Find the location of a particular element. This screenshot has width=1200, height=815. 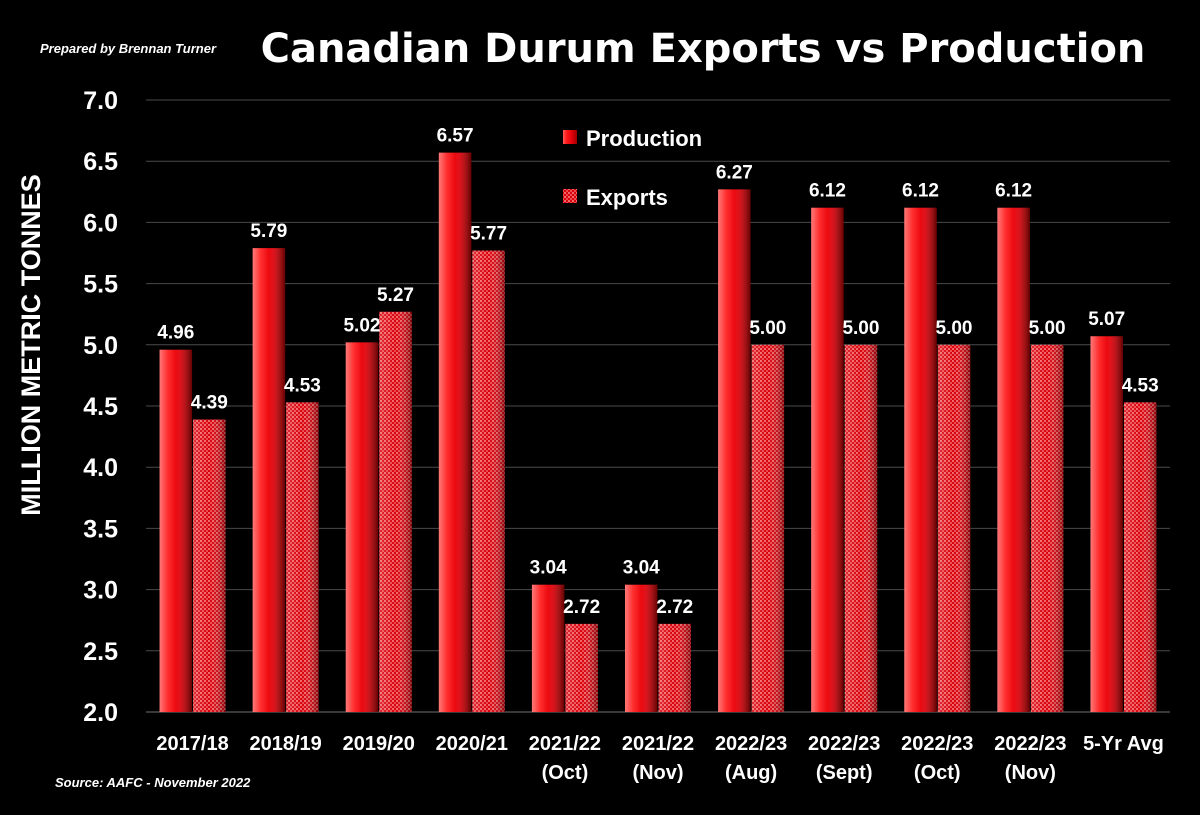

legend-label-exports: Exports is located at coordinates (627, 197).